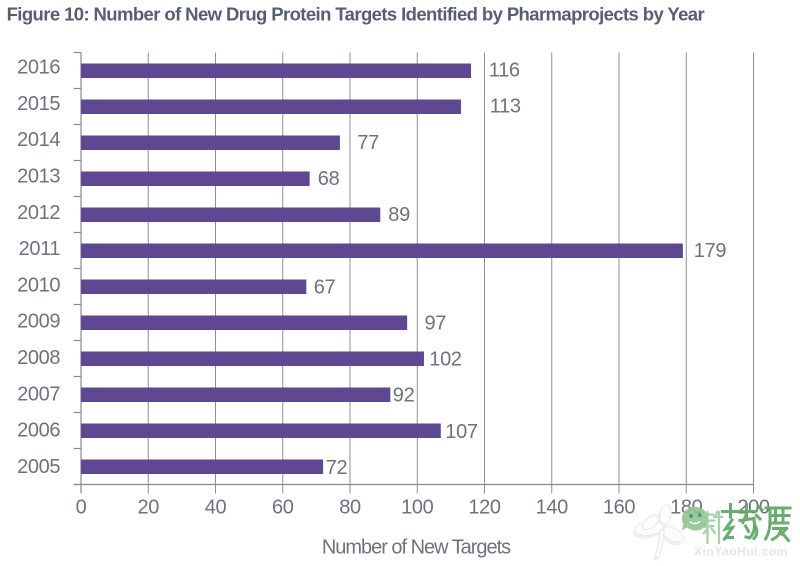 The image size is (800, 566). I want to click on svg-text: 2007, so click(38, 394).